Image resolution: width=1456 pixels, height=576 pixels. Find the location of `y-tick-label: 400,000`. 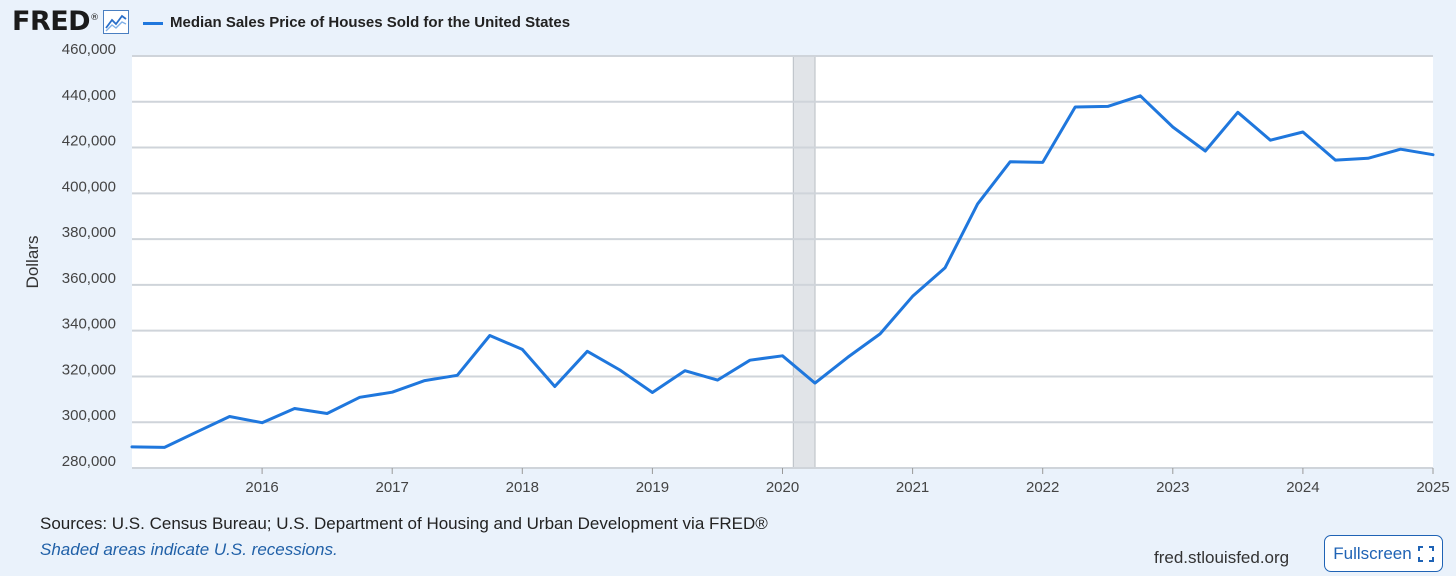

y-tick-label: 400,000 is located at coordinates (89, 186).